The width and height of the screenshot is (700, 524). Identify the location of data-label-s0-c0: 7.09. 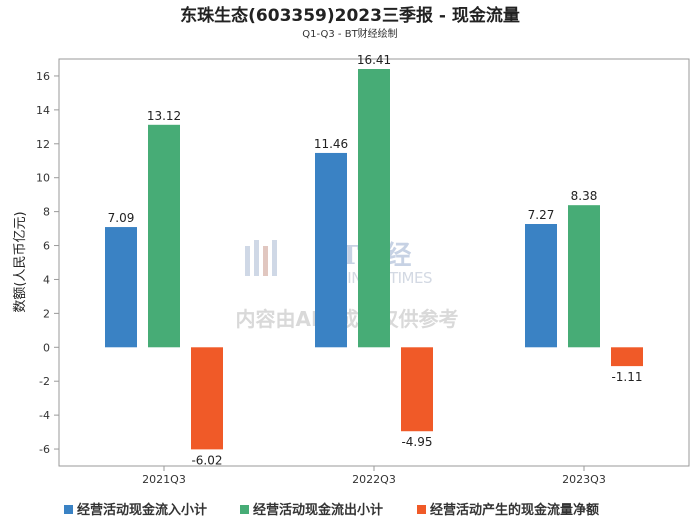
(121, 218).